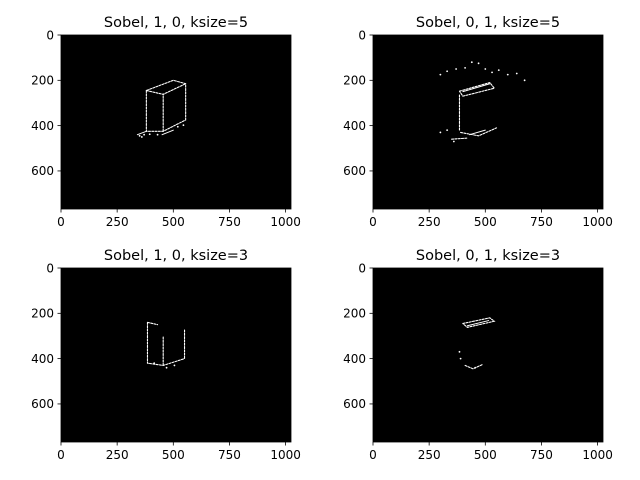 The width and height of the screenshot is (640, 480). Describe the element at coordinates (176, 256) in the screenshot. I see `panel-title: Sobel, 1, 0, ksize=3` at that location.